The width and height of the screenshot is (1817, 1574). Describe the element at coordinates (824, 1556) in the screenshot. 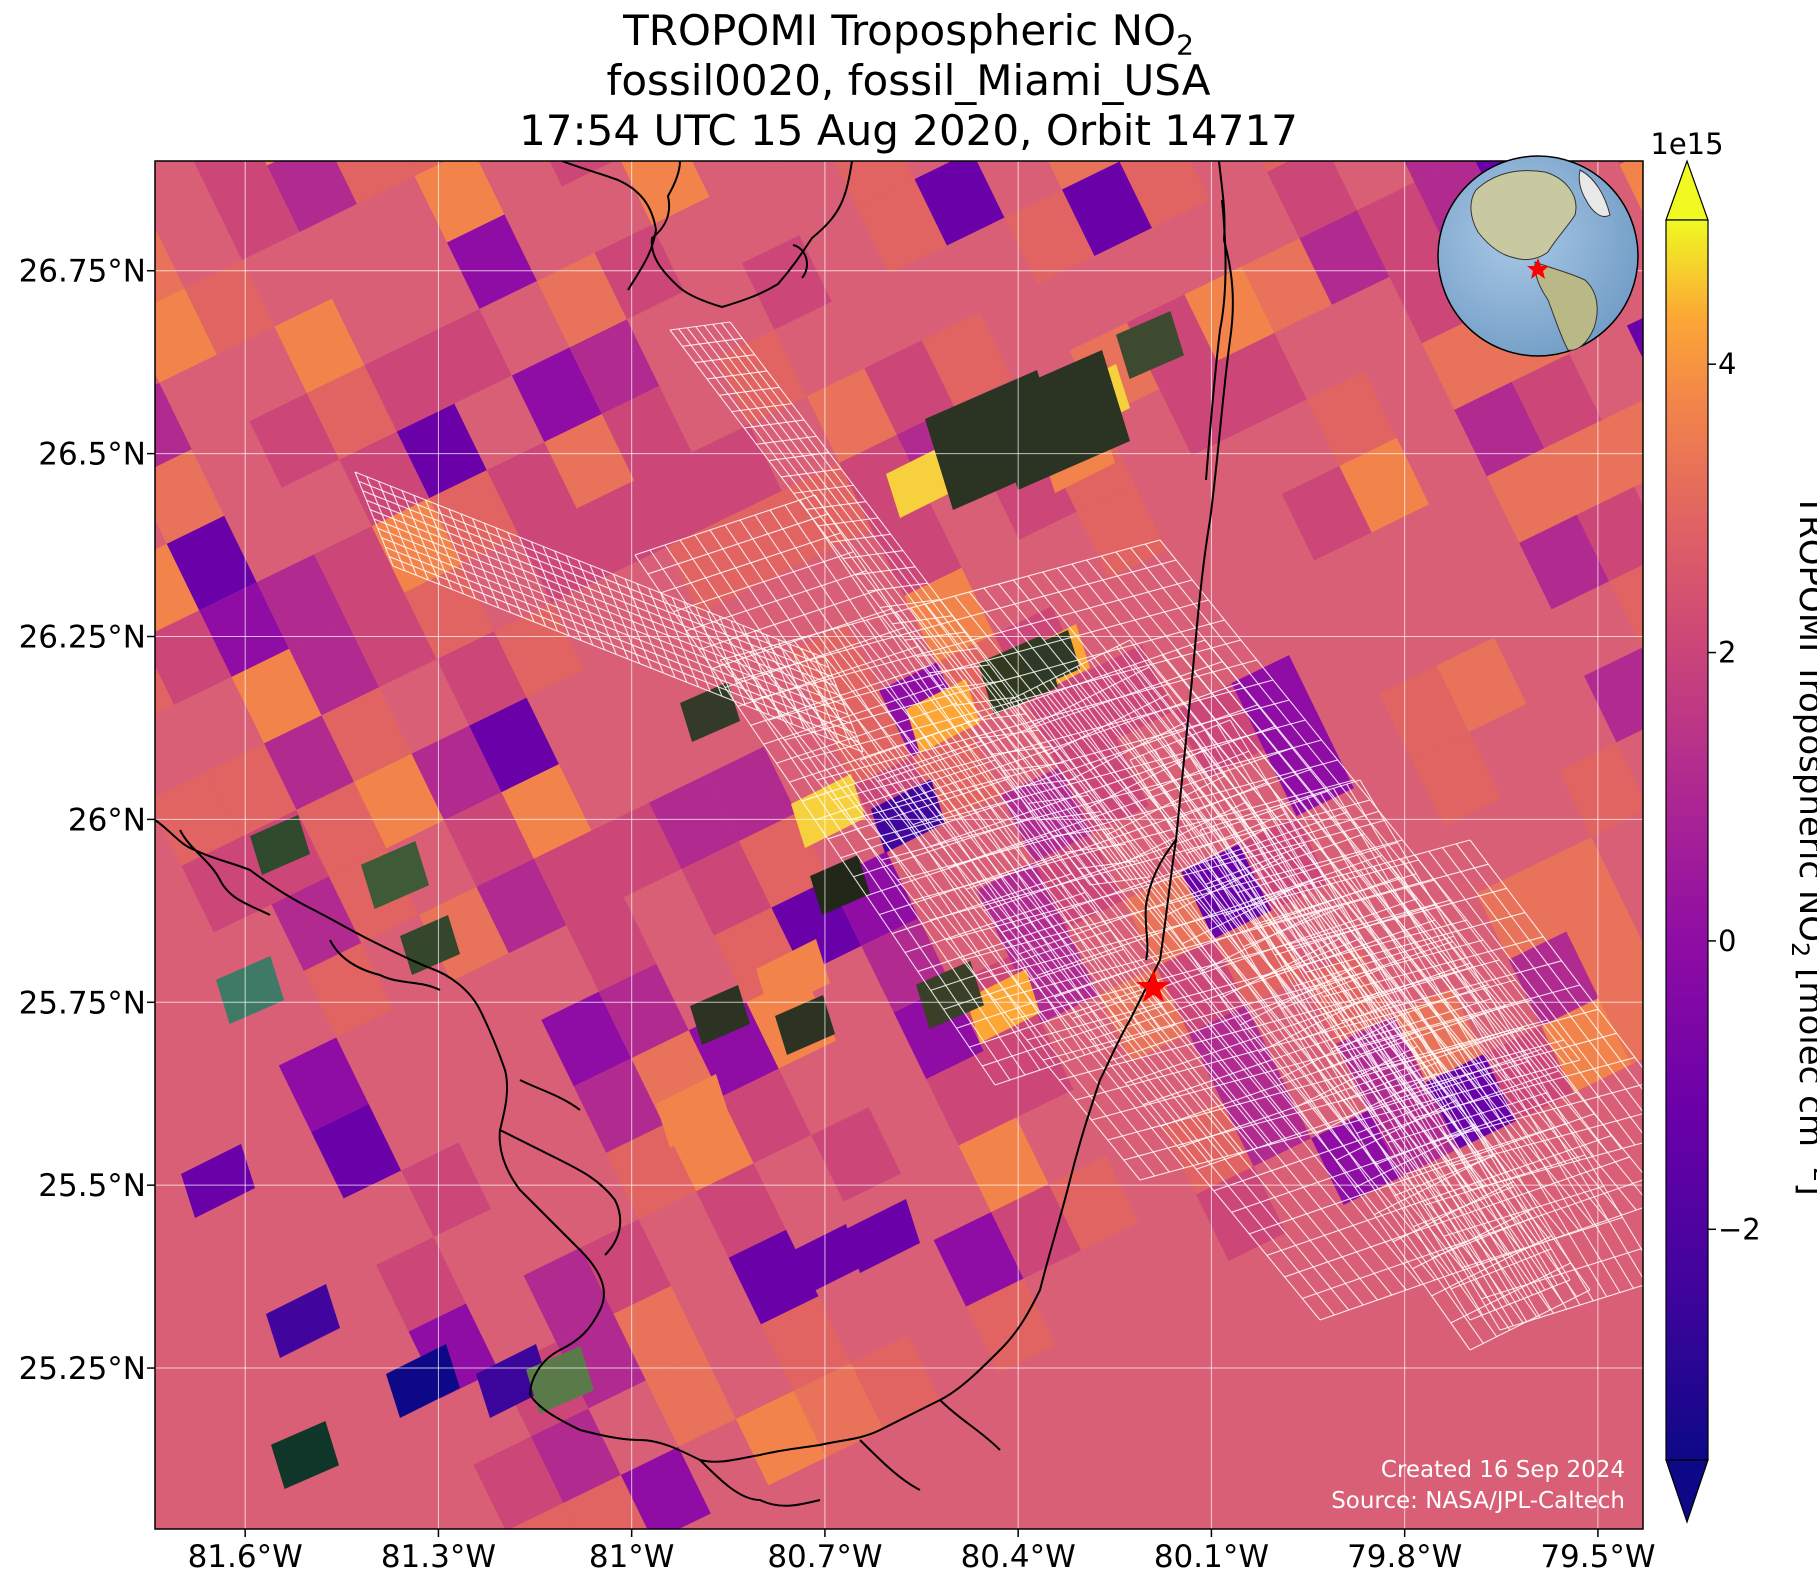

I see `lon-tick-label: 80.7°W` at that location.